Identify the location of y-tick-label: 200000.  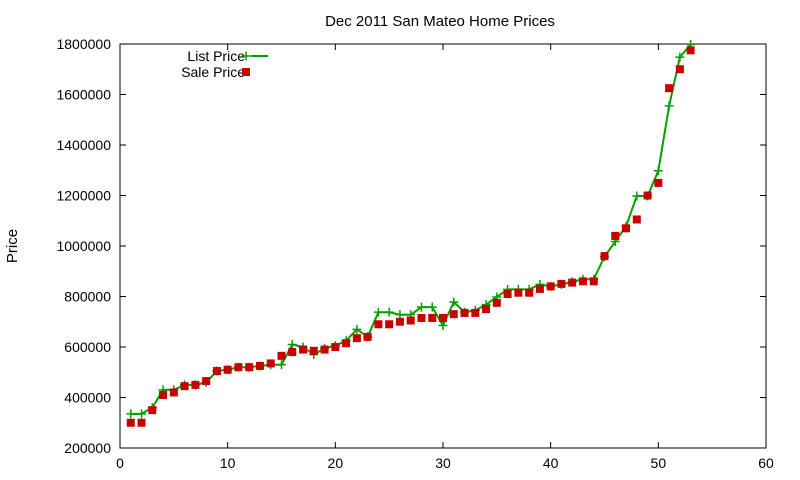
(87, 448).